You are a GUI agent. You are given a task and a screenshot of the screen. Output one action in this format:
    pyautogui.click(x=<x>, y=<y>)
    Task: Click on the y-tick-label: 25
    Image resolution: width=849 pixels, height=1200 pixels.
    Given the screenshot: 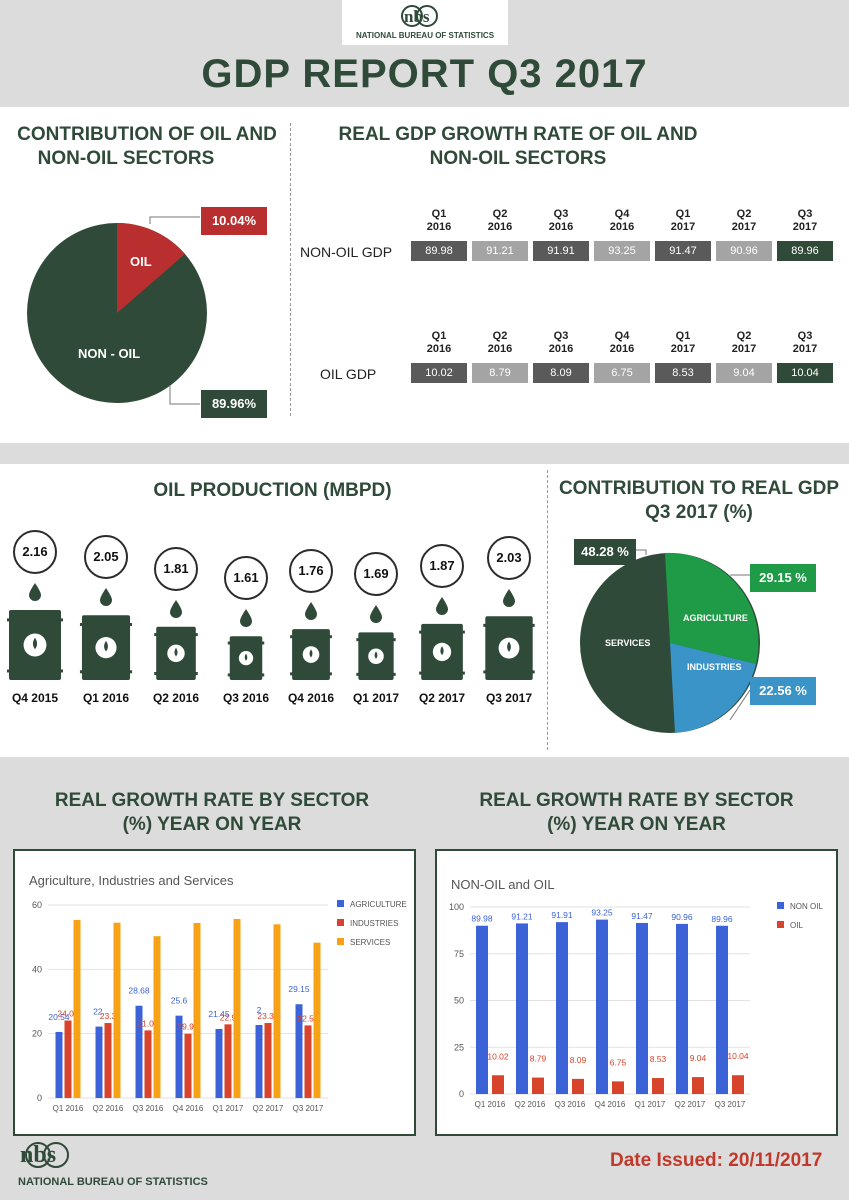 What is the action you would take?
    pyautogui.click(x=459, y=1047)
    